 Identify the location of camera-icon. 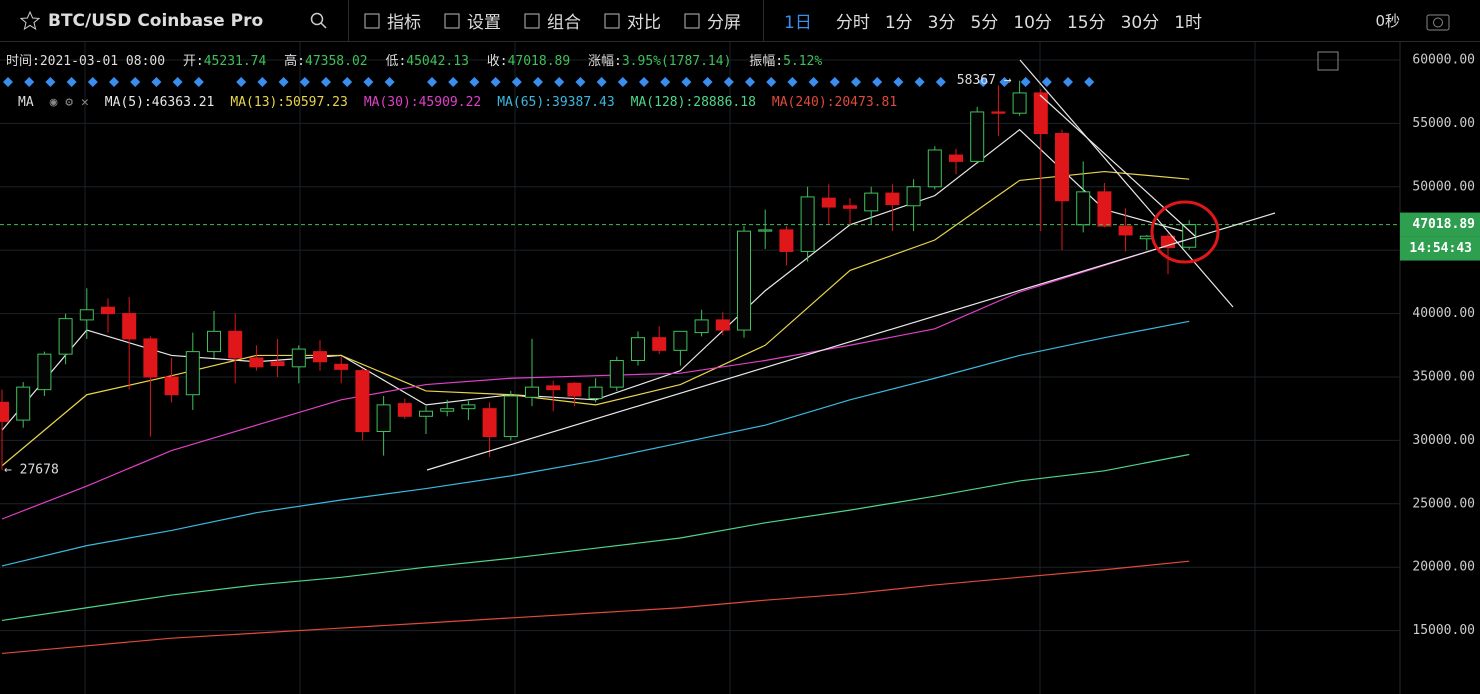
(1438, 21).